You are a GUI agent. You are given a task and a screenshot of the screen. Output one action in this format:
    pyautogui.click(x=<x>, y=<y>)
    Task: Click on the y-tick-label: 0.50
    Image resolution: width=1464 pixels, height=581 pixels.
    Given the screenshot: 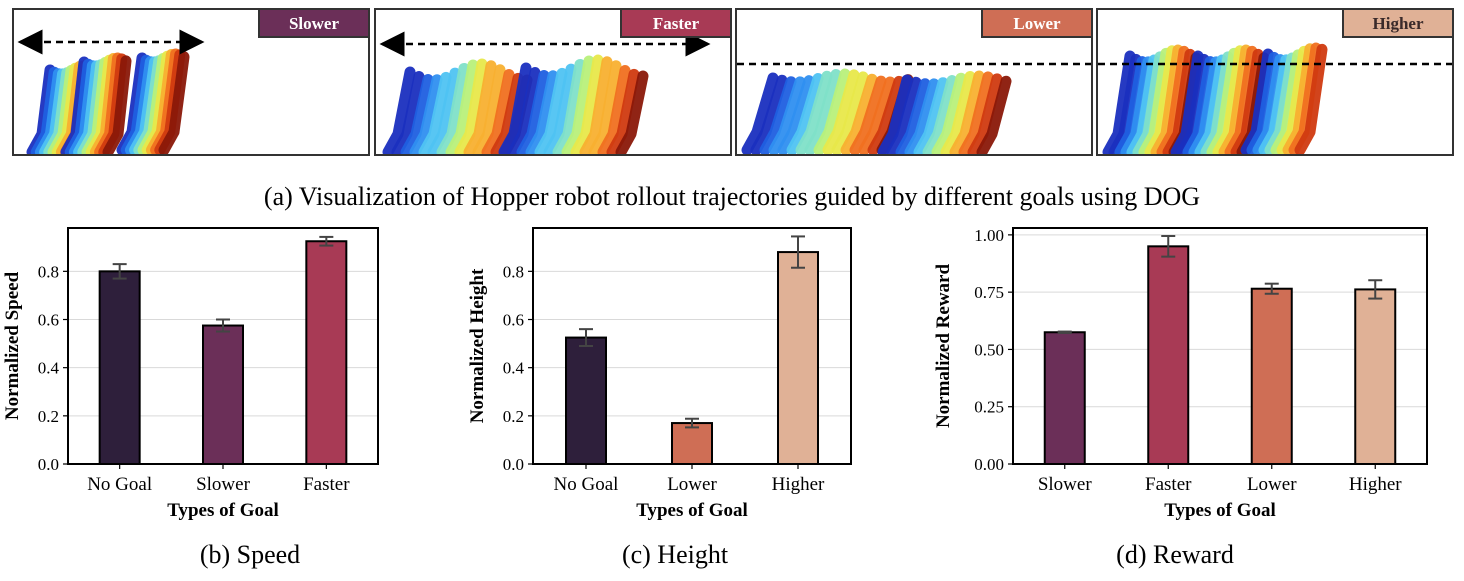 What is the action you would take?
    pyautogui.click(x=989, y=349)
    